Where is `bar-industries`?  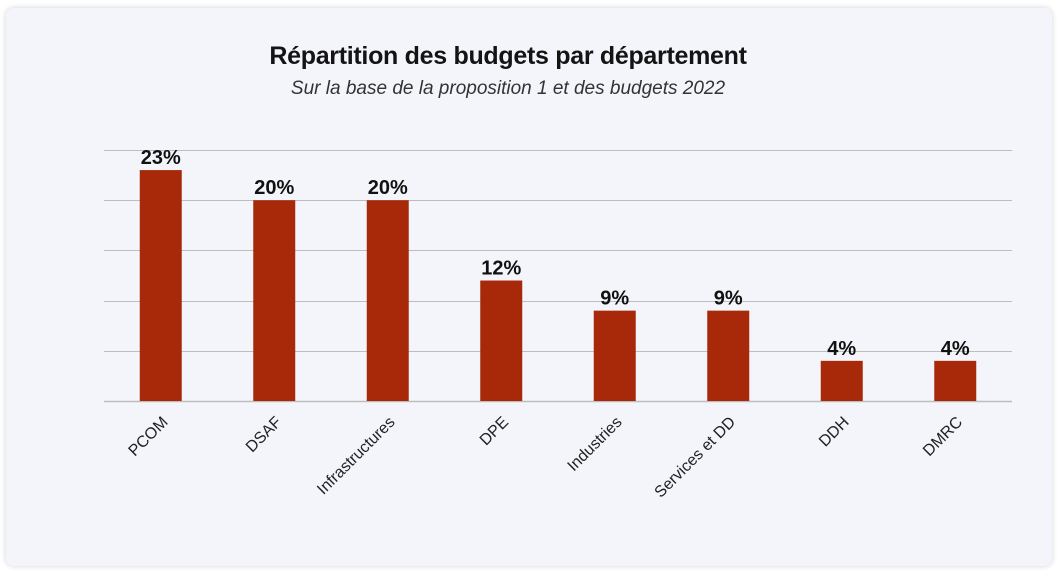
bar-industries is located at coordinates (614, 355).